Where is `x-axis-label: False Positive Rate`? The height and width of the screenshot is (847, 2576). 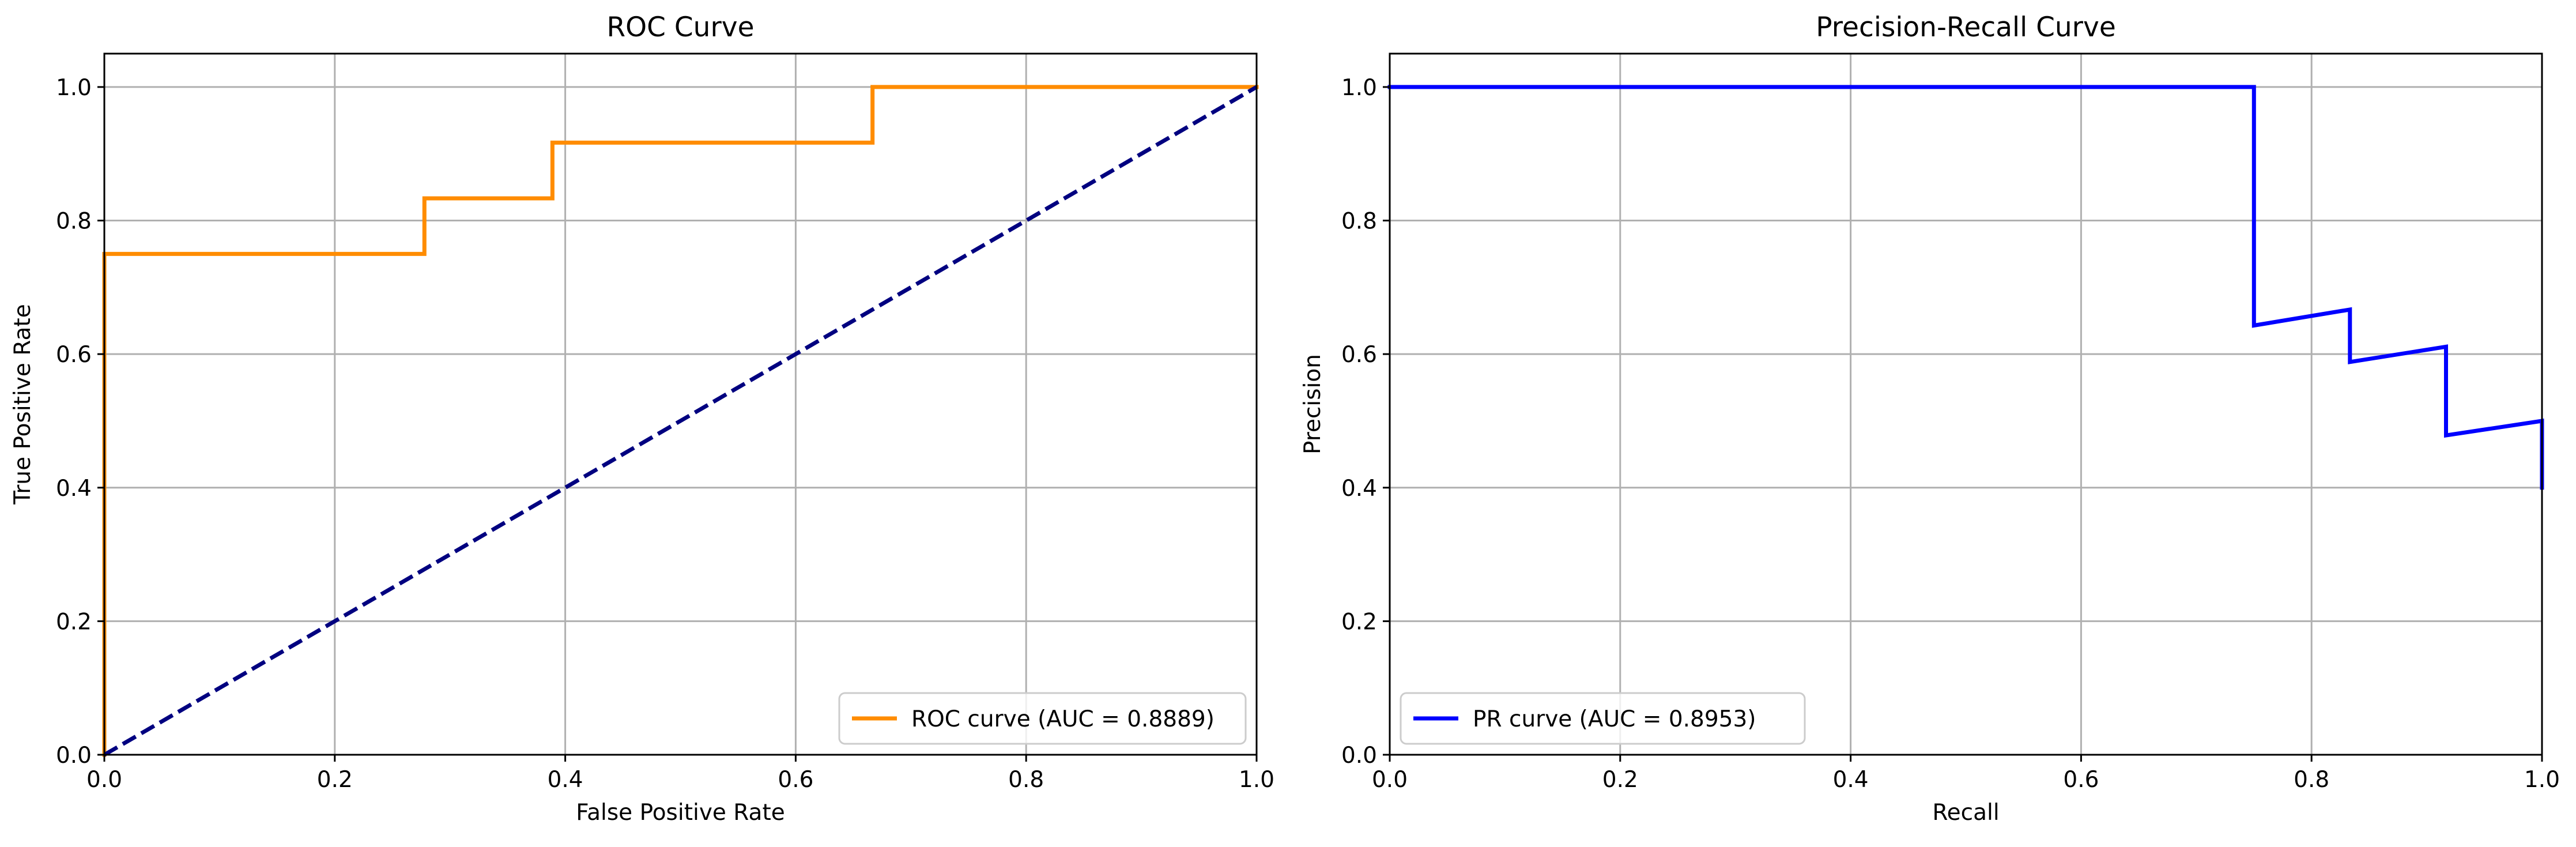 x-axis-label: False Positive Rate is located at coordinates (680, 813).